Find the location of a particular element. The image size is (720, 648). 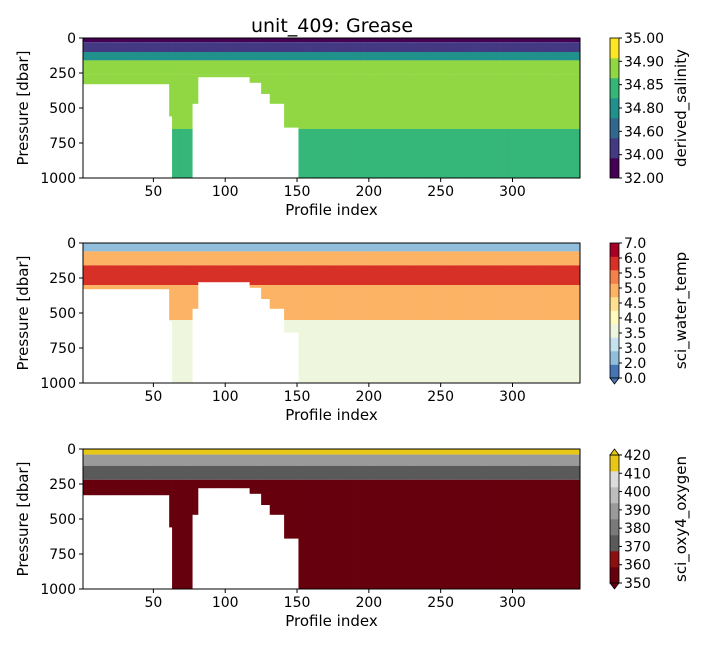

x-tick-label: 150 is located at coordinates (297, 192).